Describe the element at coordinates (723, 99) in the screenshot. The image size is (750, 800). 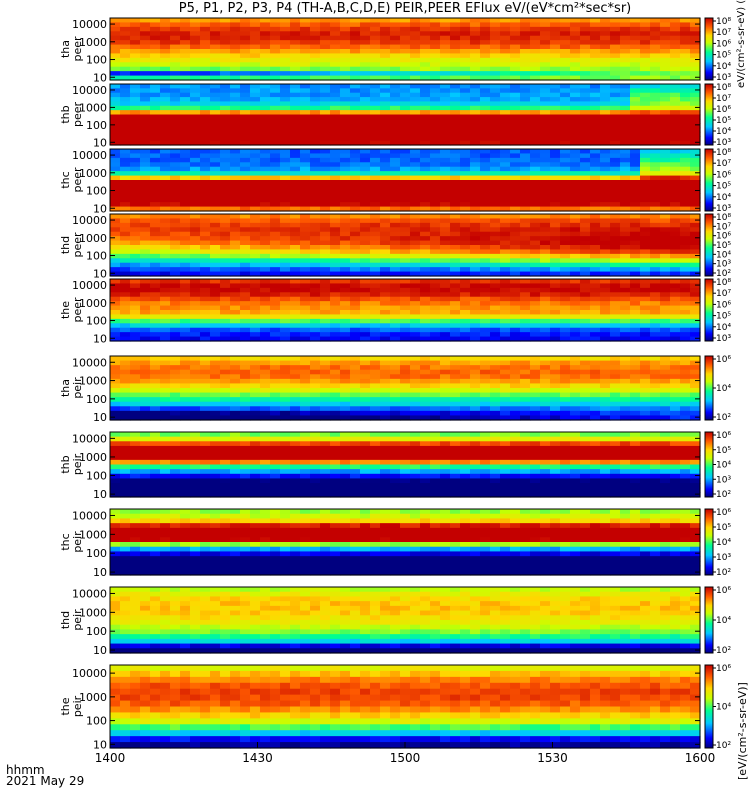
I see `colorbar-tick-label: 10⁷` at that location.